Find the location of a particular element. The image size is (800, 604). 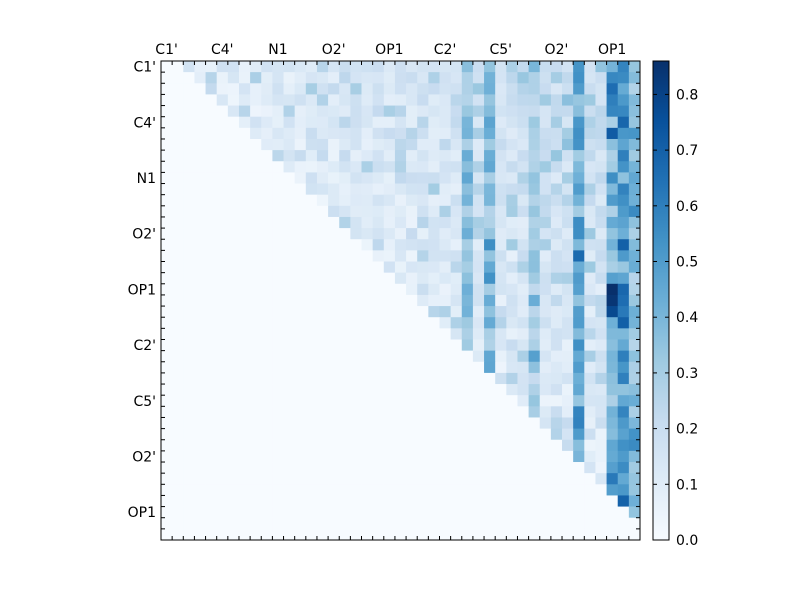

x-tick-label: N1 is located at coordinates (277, 50).